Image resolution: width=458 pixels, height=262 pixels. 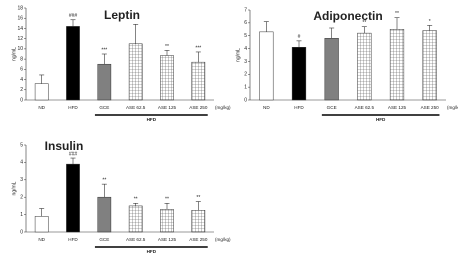 What do you see at coordinates (430, 22) in the screenshot?
I see `significance-label: *` at bounding box center [430, 22].